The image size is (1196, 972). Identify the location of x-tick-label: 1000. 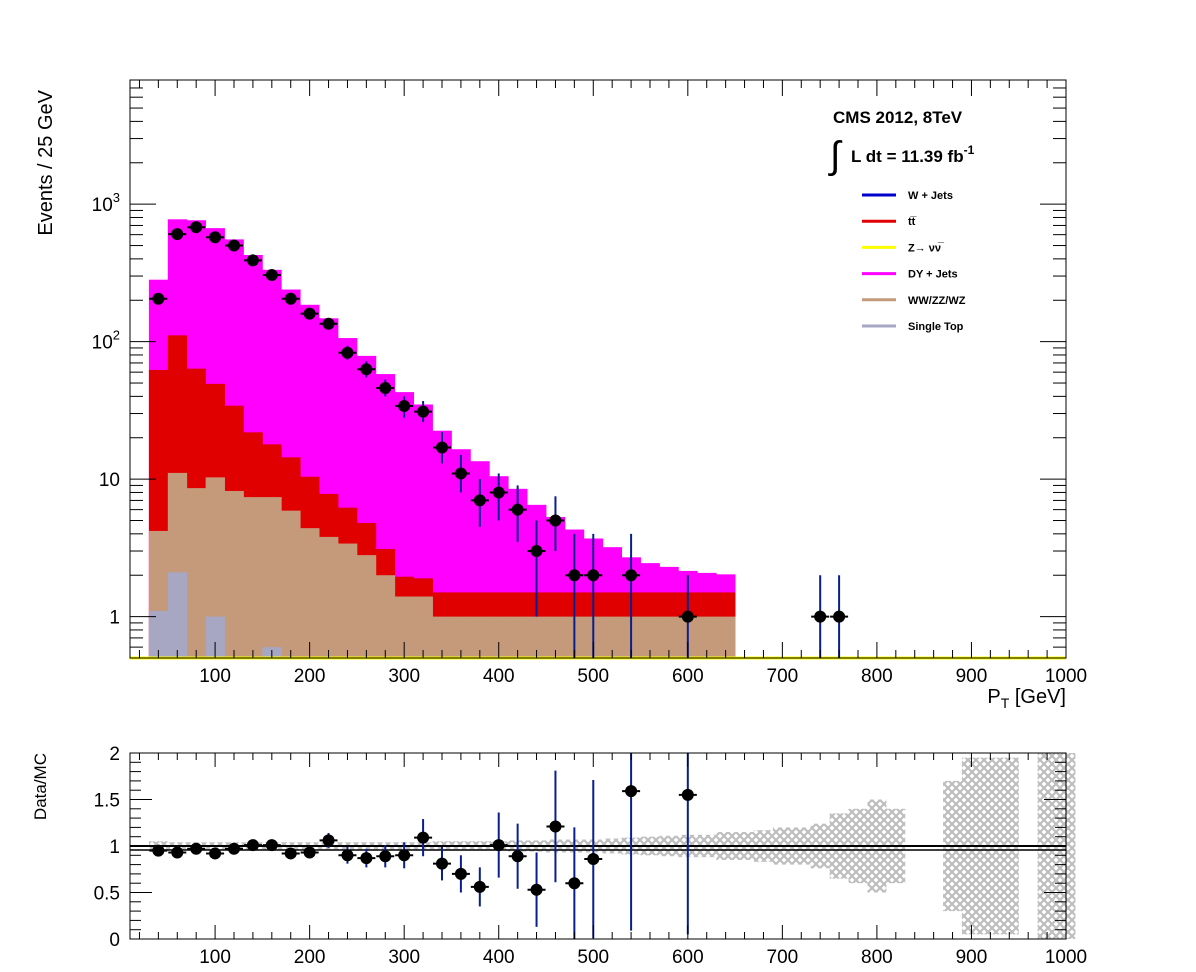
(1066, 676).